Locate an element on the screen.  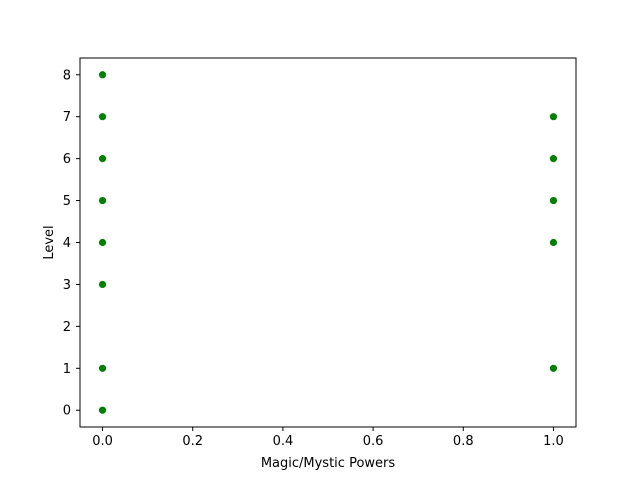
x-axis-title: Magic/Mystic Powers is located at coordinates (328, 463).